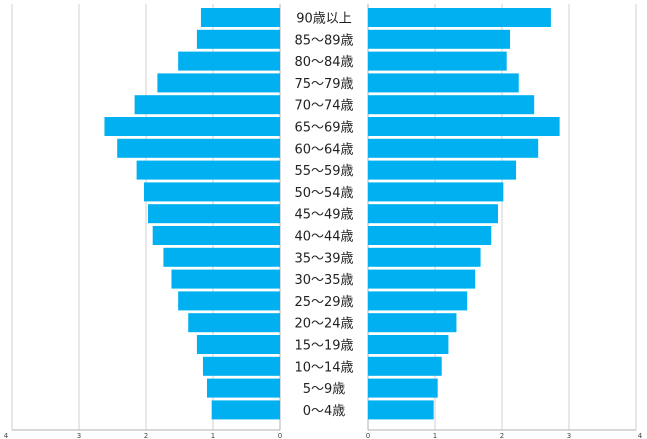  Describe the element at coordinates (323, 237) in the screenshot. I see `age-group-label: 40～44歳` at that location.